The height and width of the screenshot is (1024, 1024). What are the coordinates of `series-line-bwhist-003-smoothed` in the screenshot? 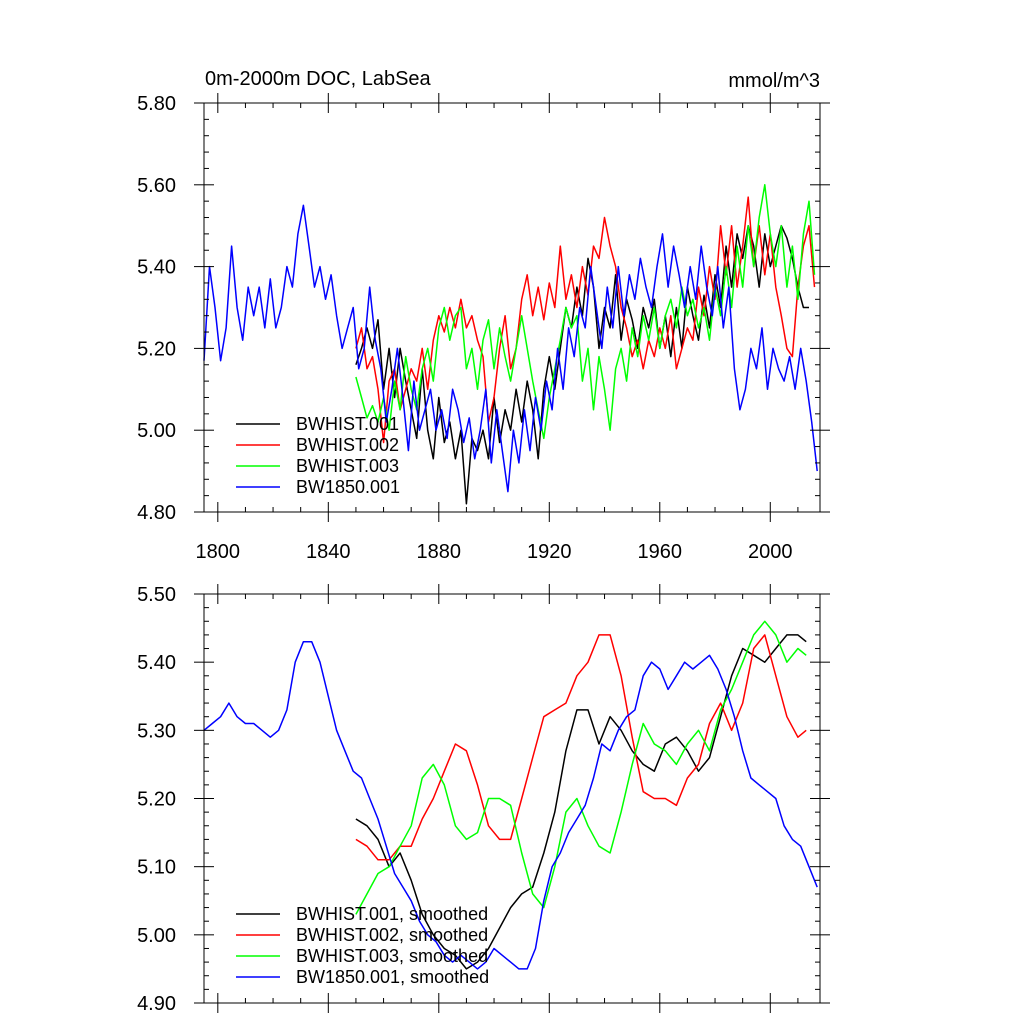 It's located at (581, 767).